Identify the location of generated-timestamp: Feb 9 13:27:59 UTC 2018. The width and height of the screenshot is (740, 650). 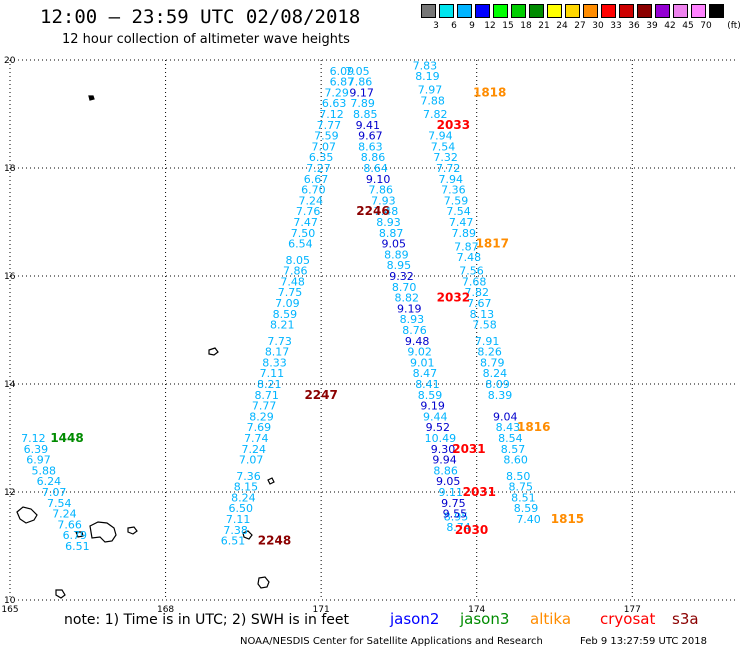
(643, 641).